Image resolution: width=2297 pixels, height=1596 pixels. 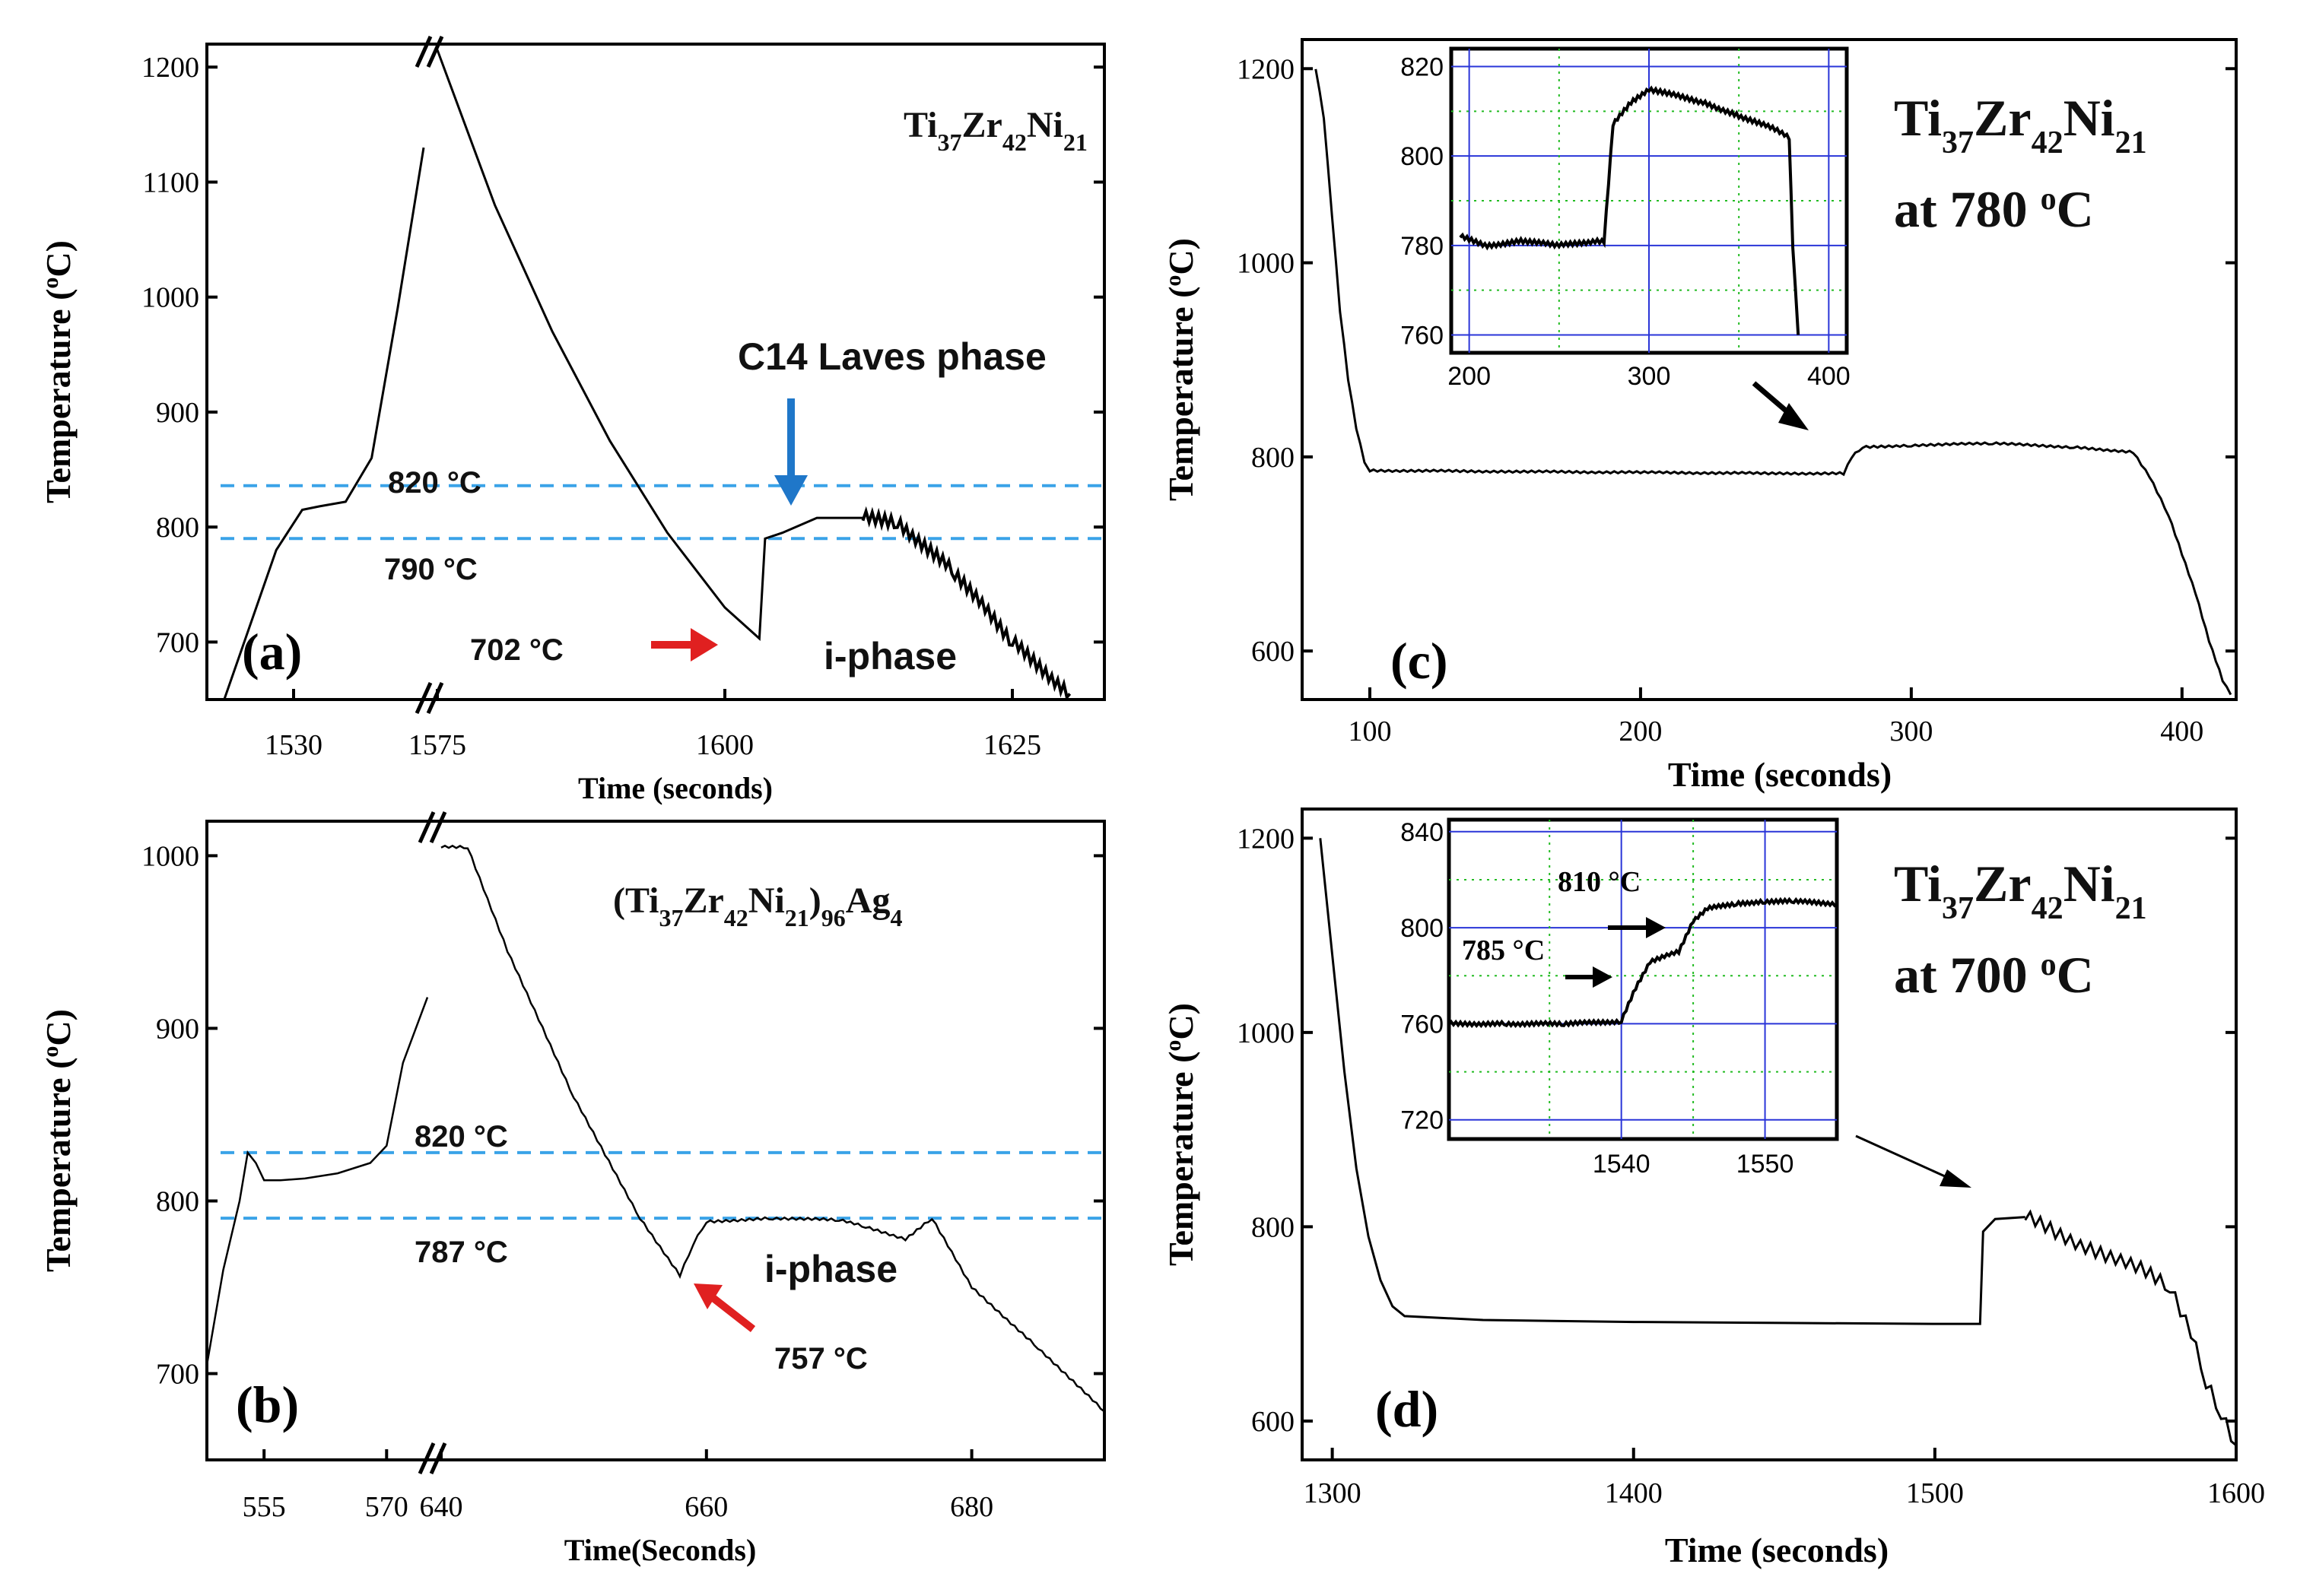 What do you see at coordinates (1273, 1422) in the screenshot?
I see `panel-d-ytick-label-600: 600` at bounding box center [1273, 1422].